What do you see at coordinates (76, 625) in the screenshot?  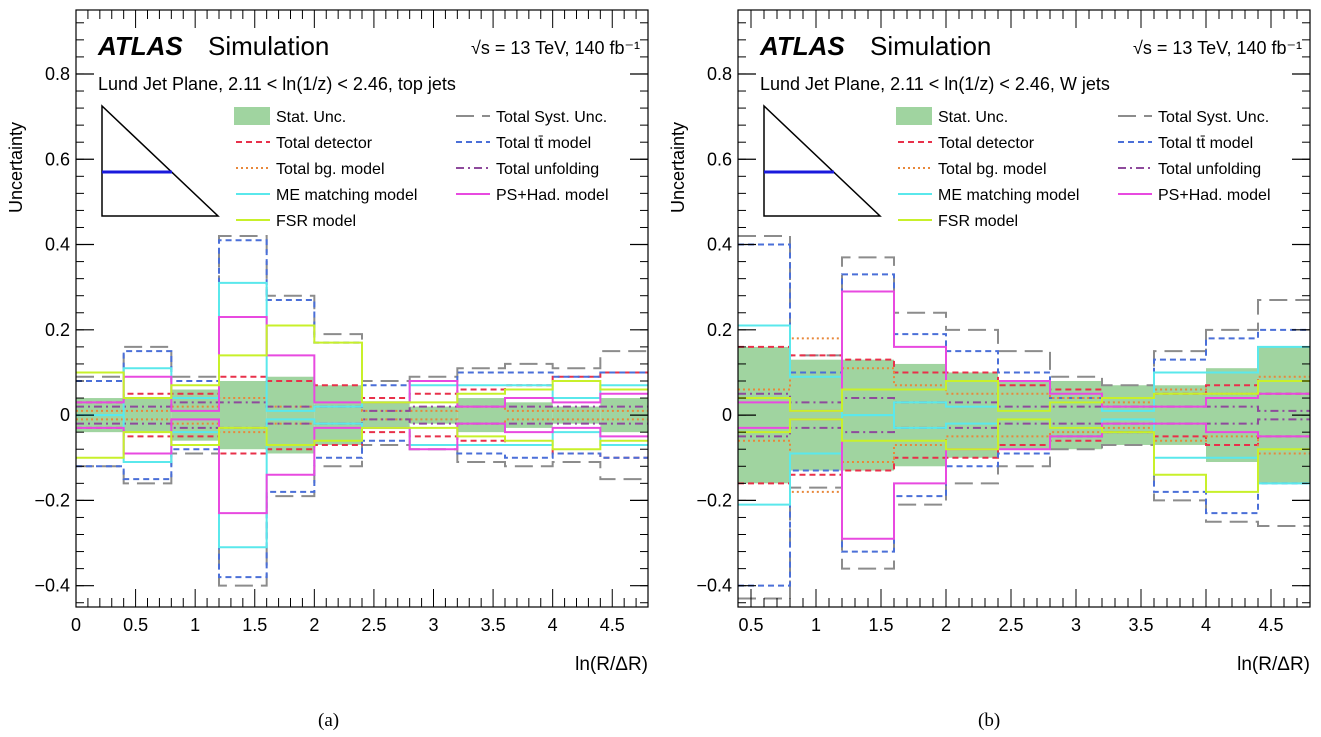 I see `x-tick-label: 0` at bounding box center [76, 625].